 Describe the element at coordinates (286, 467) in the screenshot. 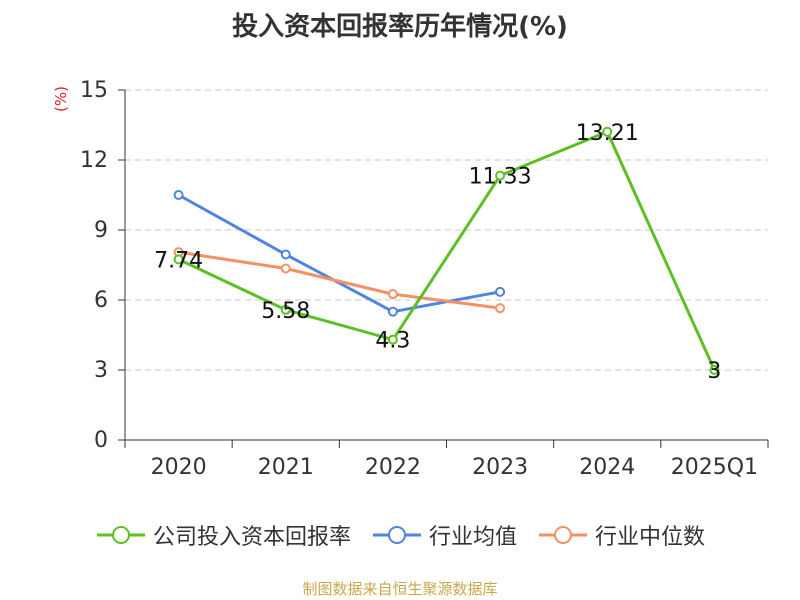

I see `x-tick-label-2021: 2021` at that location.